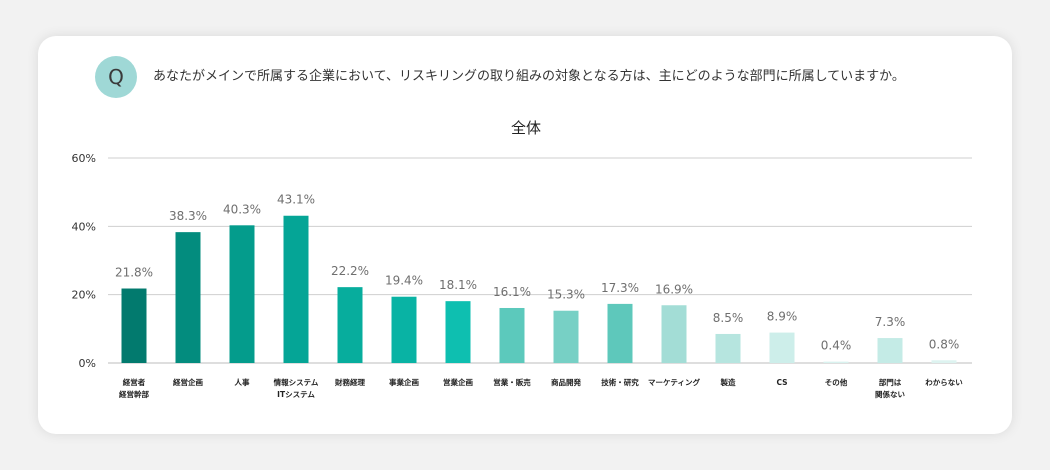 The height and width of the screenshot is (470, 1050). I want to click on x-tick-label: 人事, so click(242, 382).